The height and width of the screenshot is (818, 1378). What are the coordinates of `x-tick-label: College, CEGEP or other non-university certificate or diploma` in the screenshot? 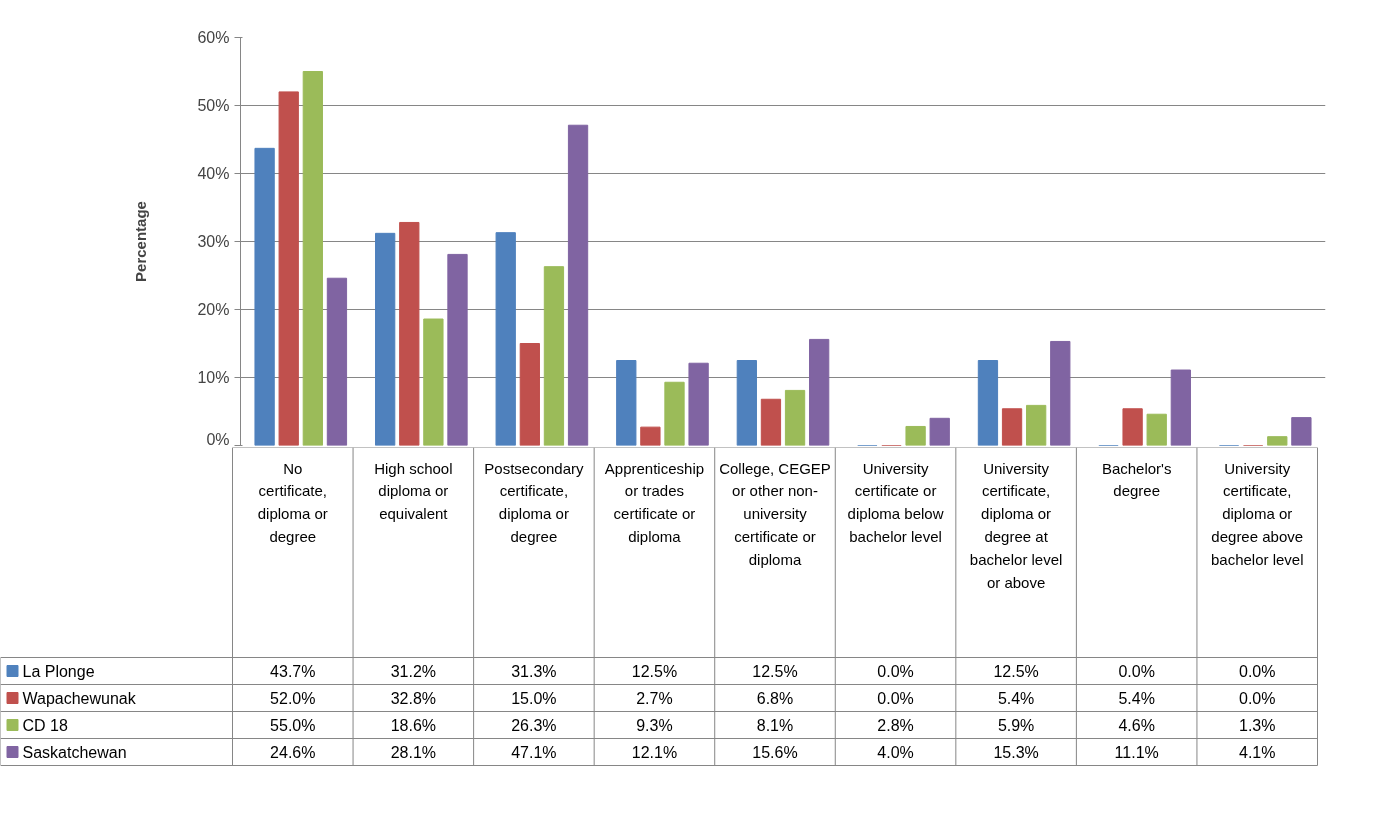 It's located at (775, 514).